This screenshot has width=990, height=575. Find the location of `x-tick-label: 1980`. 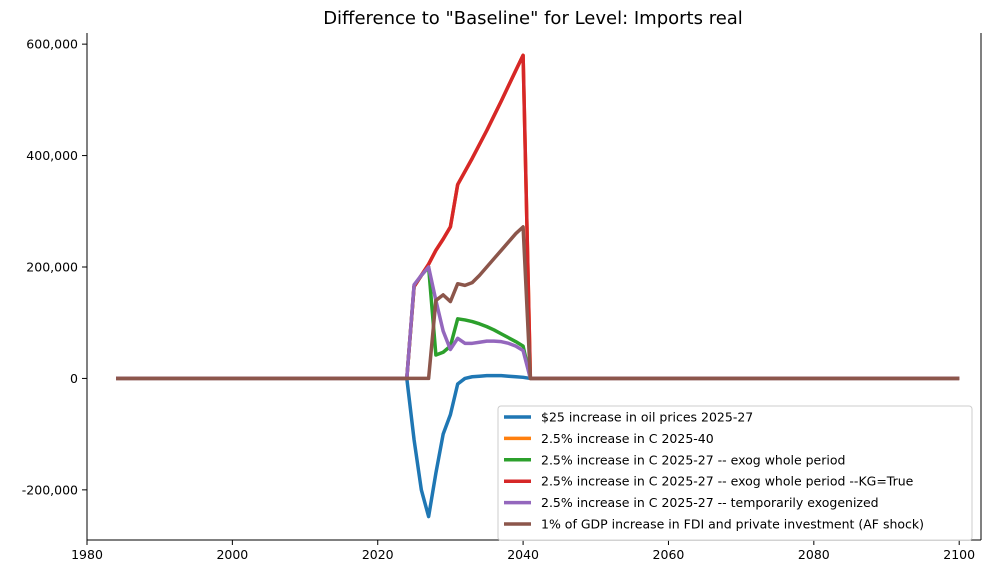

x-tick-label: 1980 is located at coordinates (87, 554).